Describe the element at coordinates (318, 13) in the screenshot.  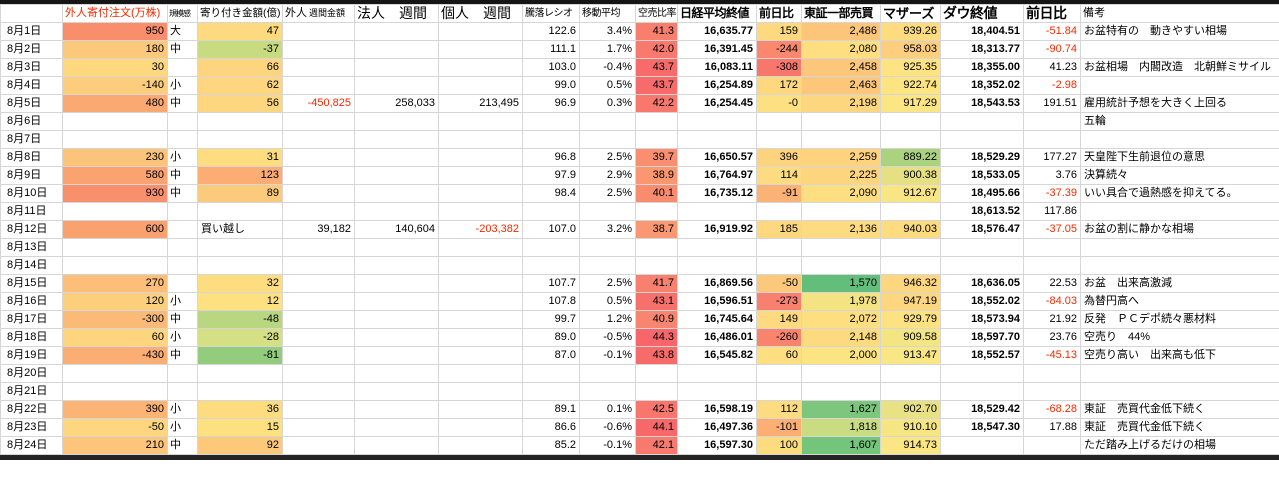
I see `header-week-foreign: 外人 週間金額` at that location.